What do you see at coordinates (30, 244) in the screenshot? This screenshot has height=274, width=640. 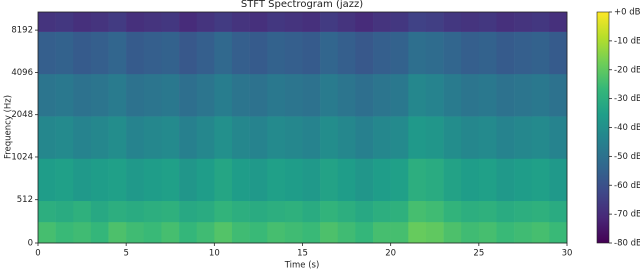 I see `y-tick-label: 0` at bounding box center [30, 244].